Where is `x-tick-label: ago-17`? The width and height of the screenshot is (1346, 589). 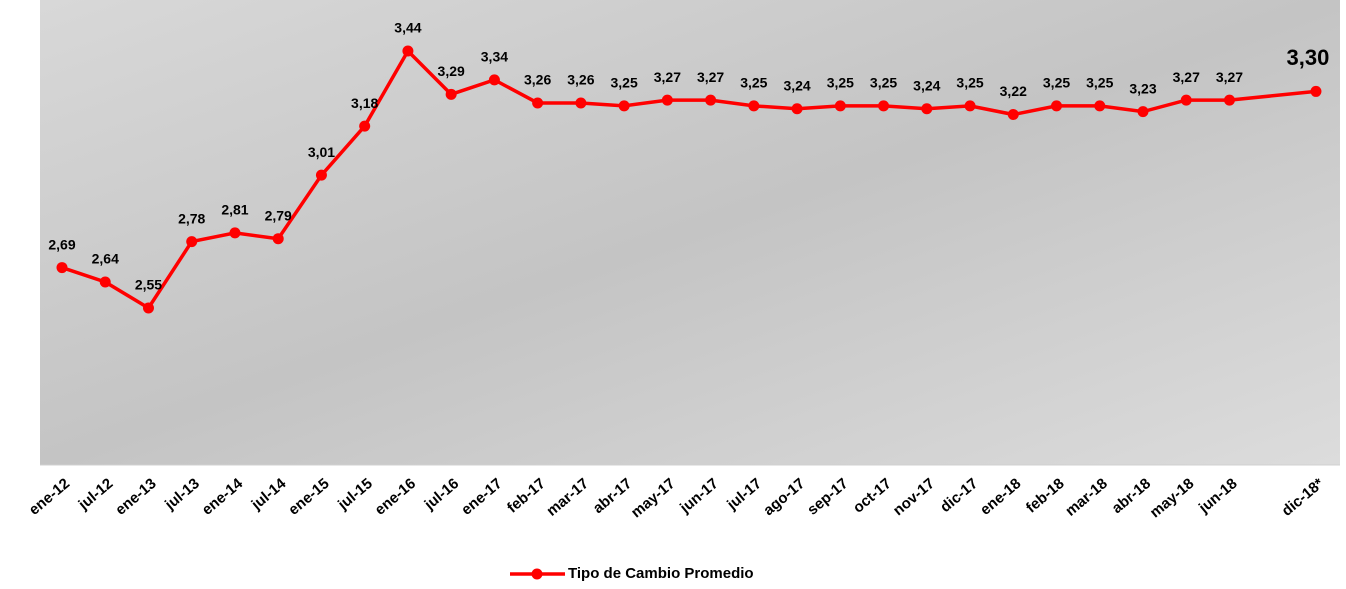
x-tick-label: ago-17 is located at coordinates (784, 497).